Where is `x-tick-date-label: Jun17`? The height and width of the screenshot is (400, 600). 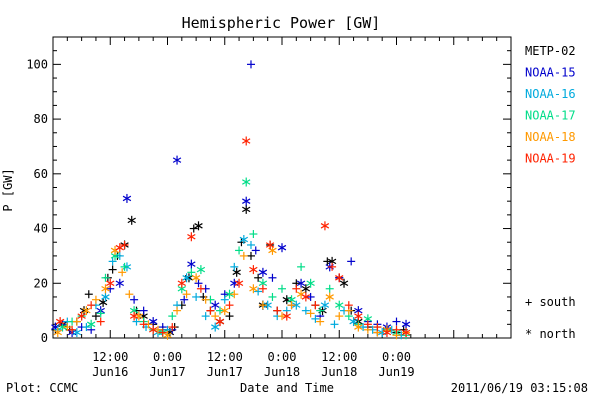
x-tick-date-label: Jun17 is located at coordinates (167, 372).